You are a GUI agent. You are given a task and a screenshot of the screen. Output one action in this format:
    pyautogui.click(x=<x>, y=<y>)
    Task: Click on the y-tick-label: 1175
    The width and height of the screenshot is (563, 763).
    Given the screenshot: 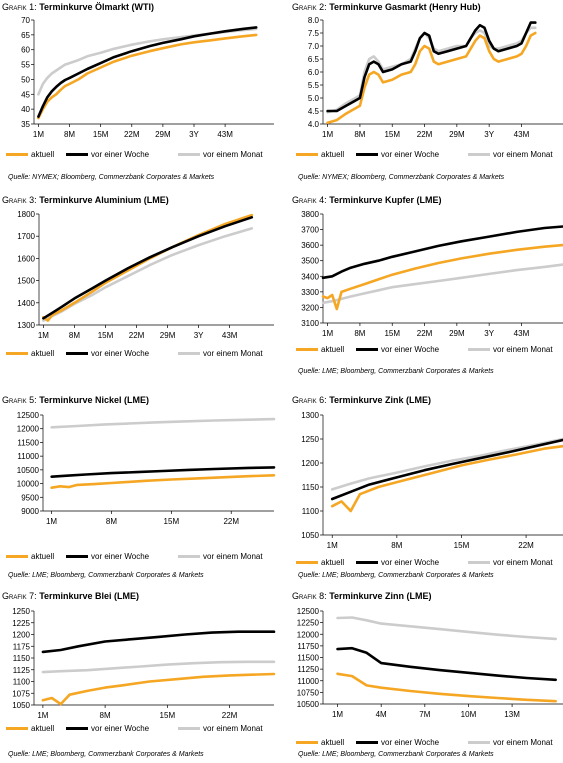 What is the action you would take?
    pyautogui.click(x=22, y=646)
    